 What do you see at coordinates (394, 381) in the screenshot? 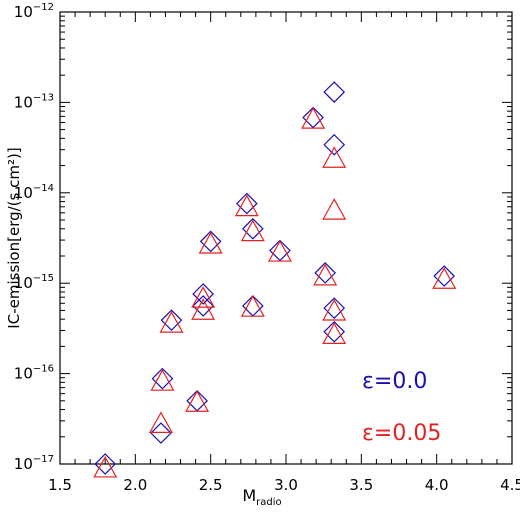
I see `legend-entry-eps-0: ε=0.0` at bounding box center [394, 381].